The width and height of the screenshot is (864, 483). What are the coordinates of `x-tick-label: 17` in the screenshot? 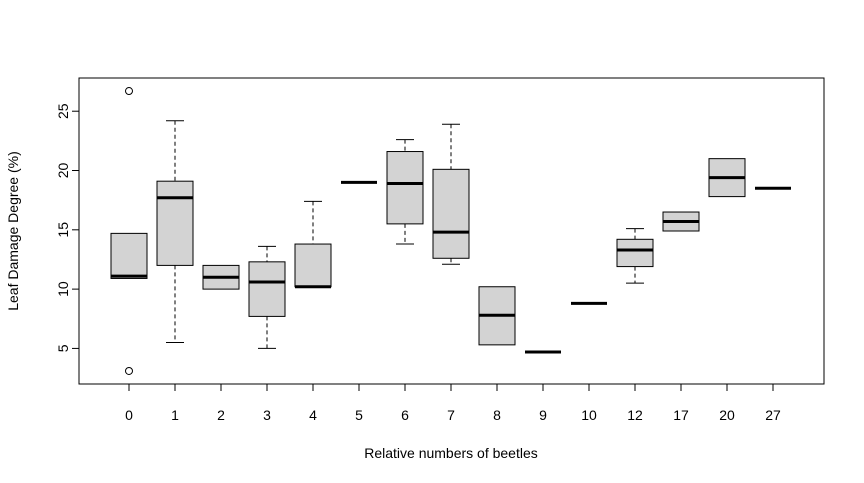 It's located at (681, 415).